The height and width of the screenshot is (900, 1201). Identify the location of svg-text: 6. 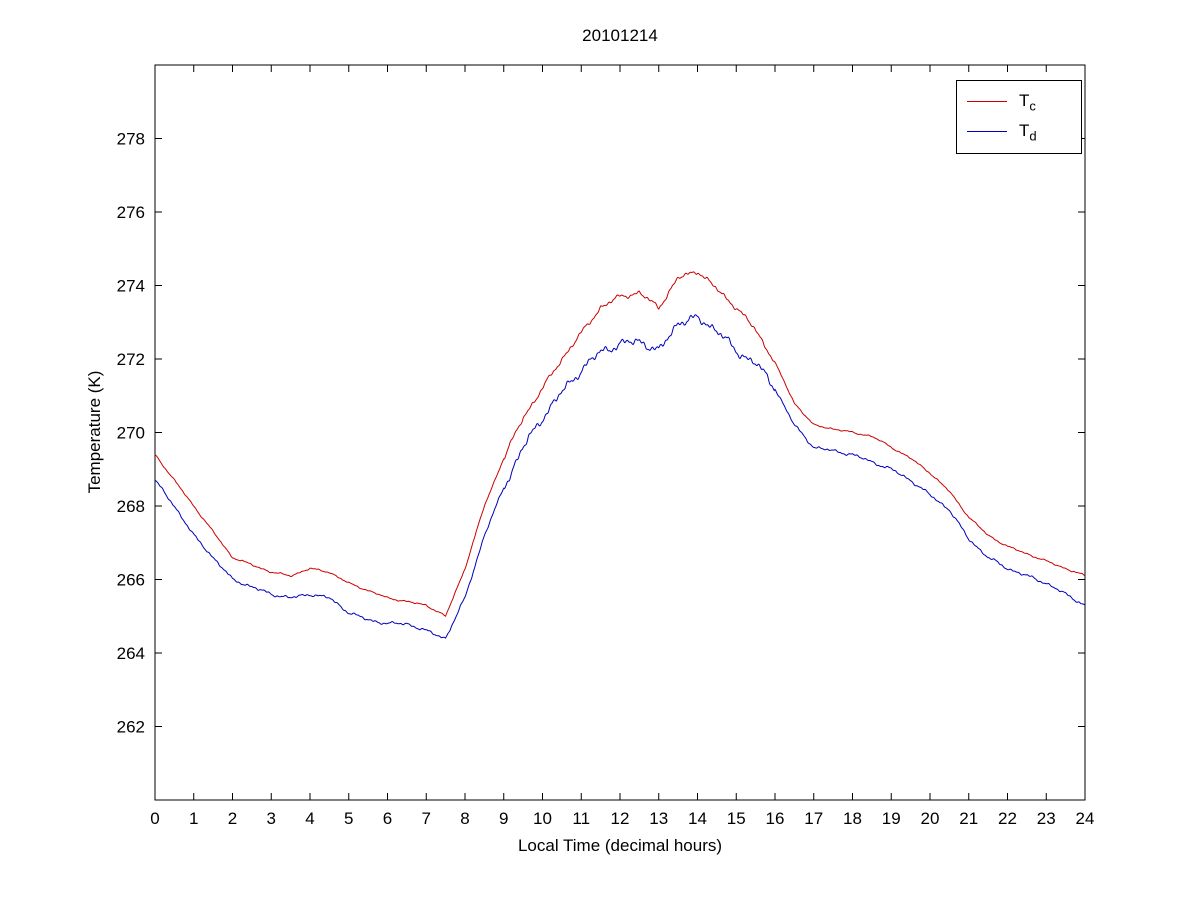
(387, 818).